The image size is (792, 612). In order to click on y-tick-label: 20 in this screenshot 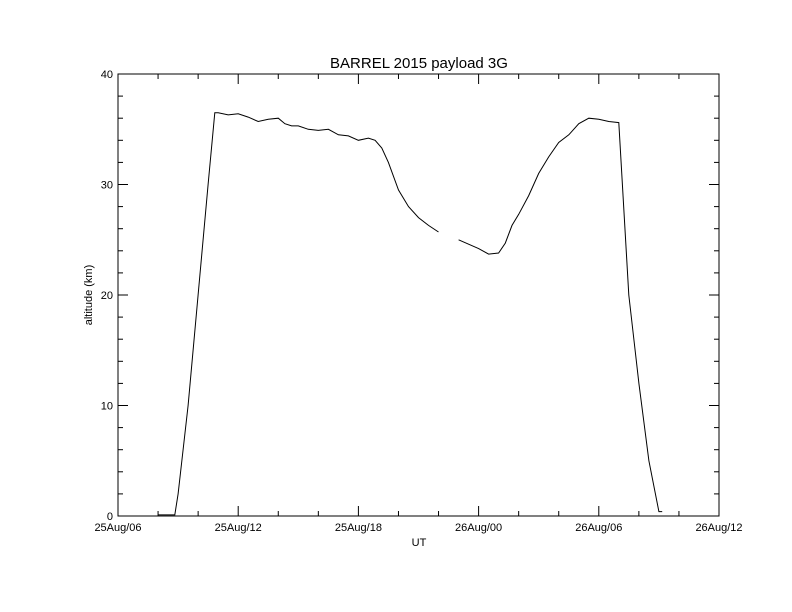, I will do `click(107, 296)`.